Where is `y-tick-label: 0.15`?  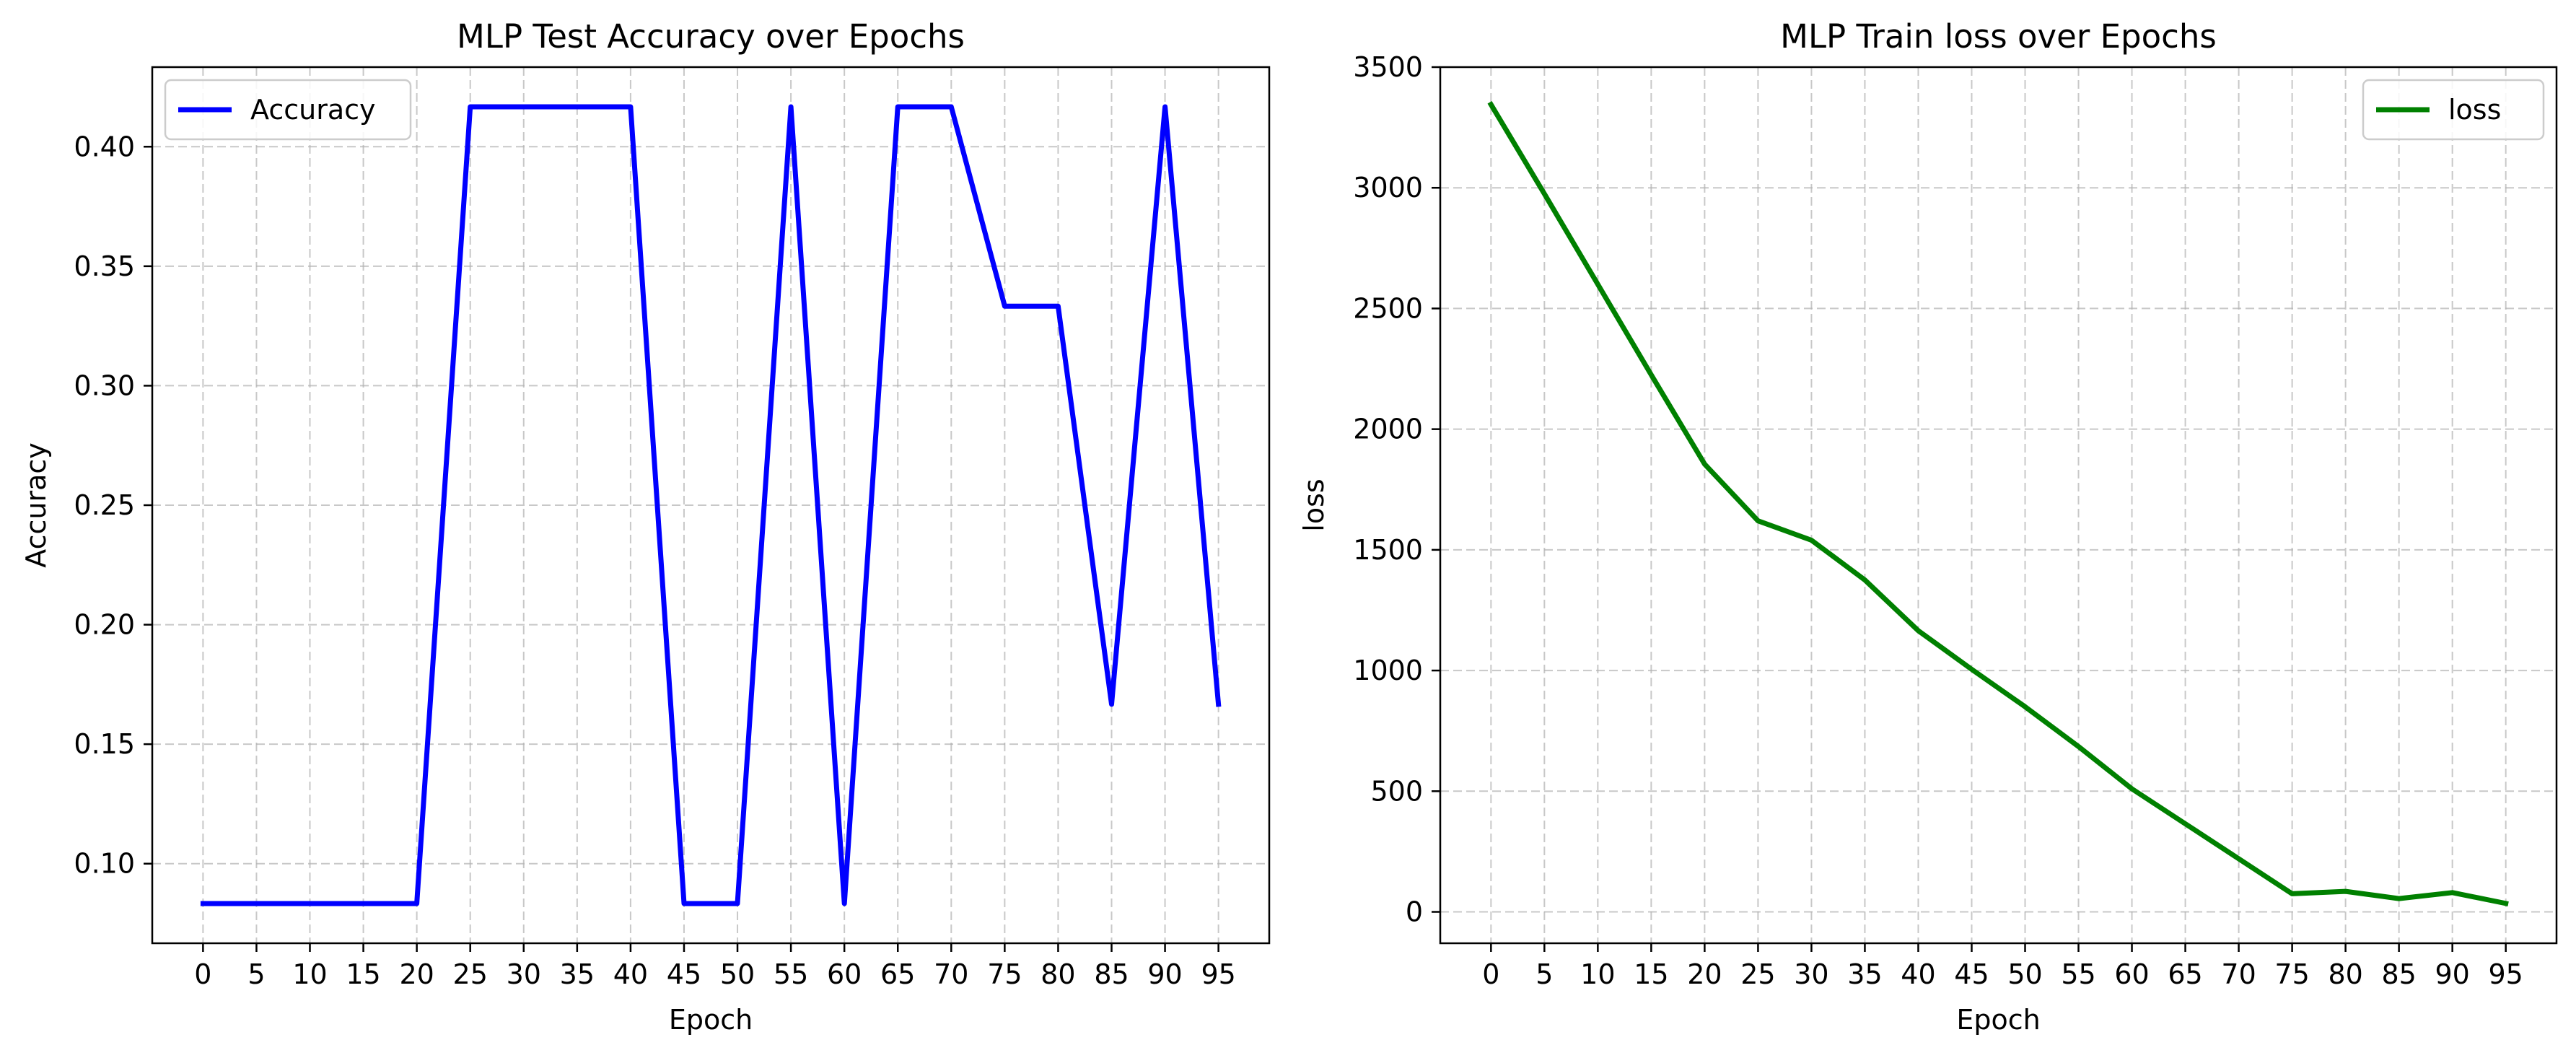
y-tick-label: 0.15 is located at coordinates (105, 744).